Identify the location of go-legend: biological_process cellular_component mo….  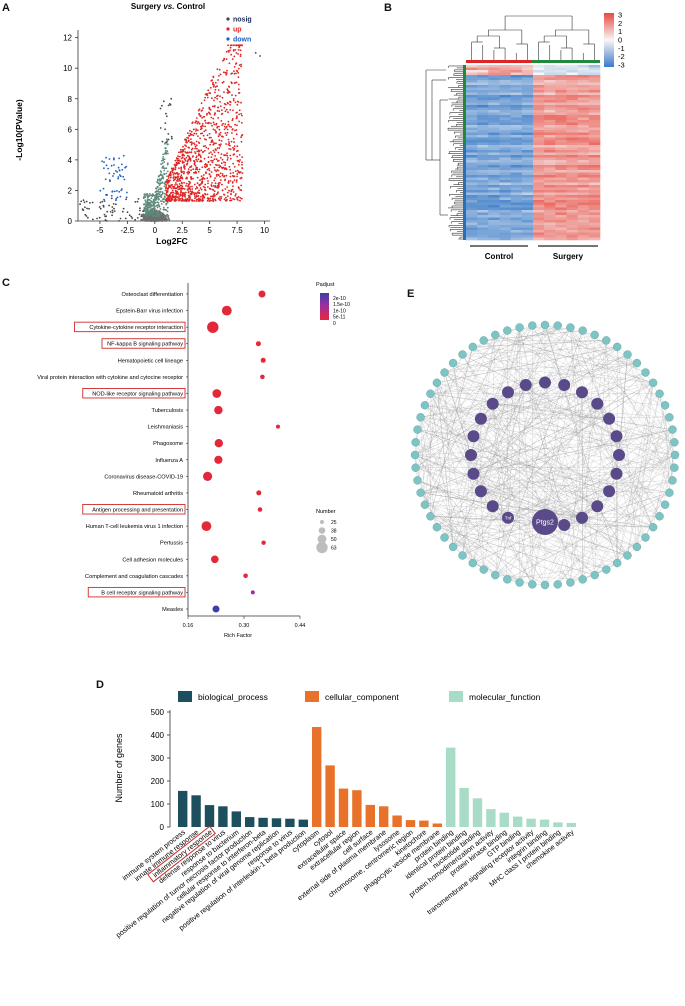
(359, 696).